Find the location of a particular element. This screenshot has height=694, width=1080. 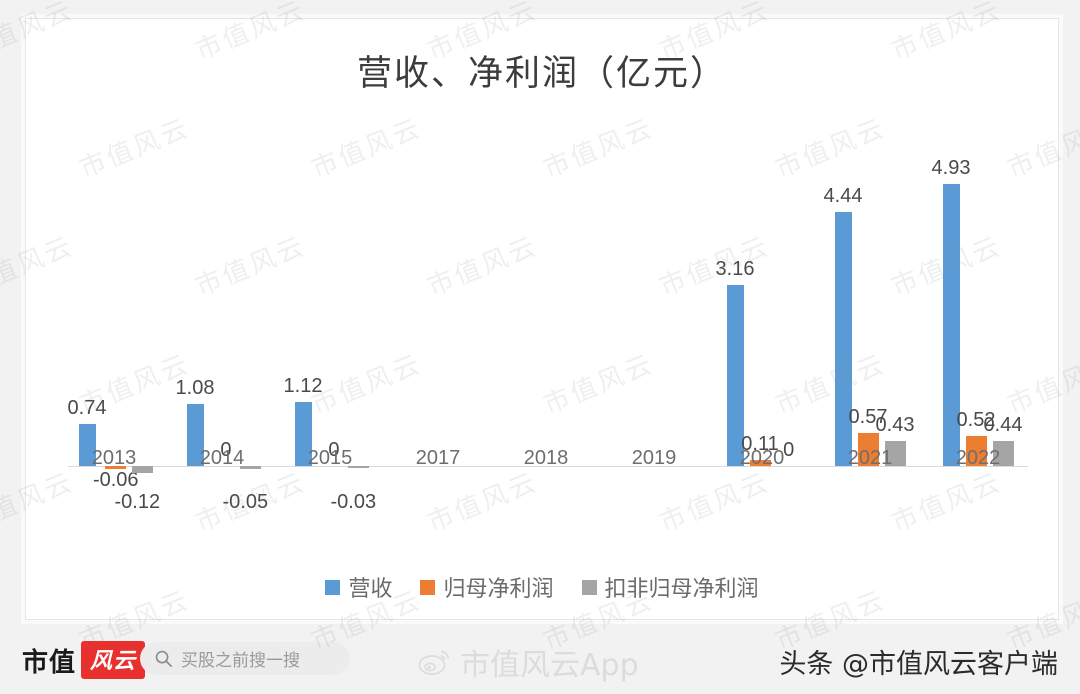

bar-value-label: -0.03 is located at coordinates (353, 502).